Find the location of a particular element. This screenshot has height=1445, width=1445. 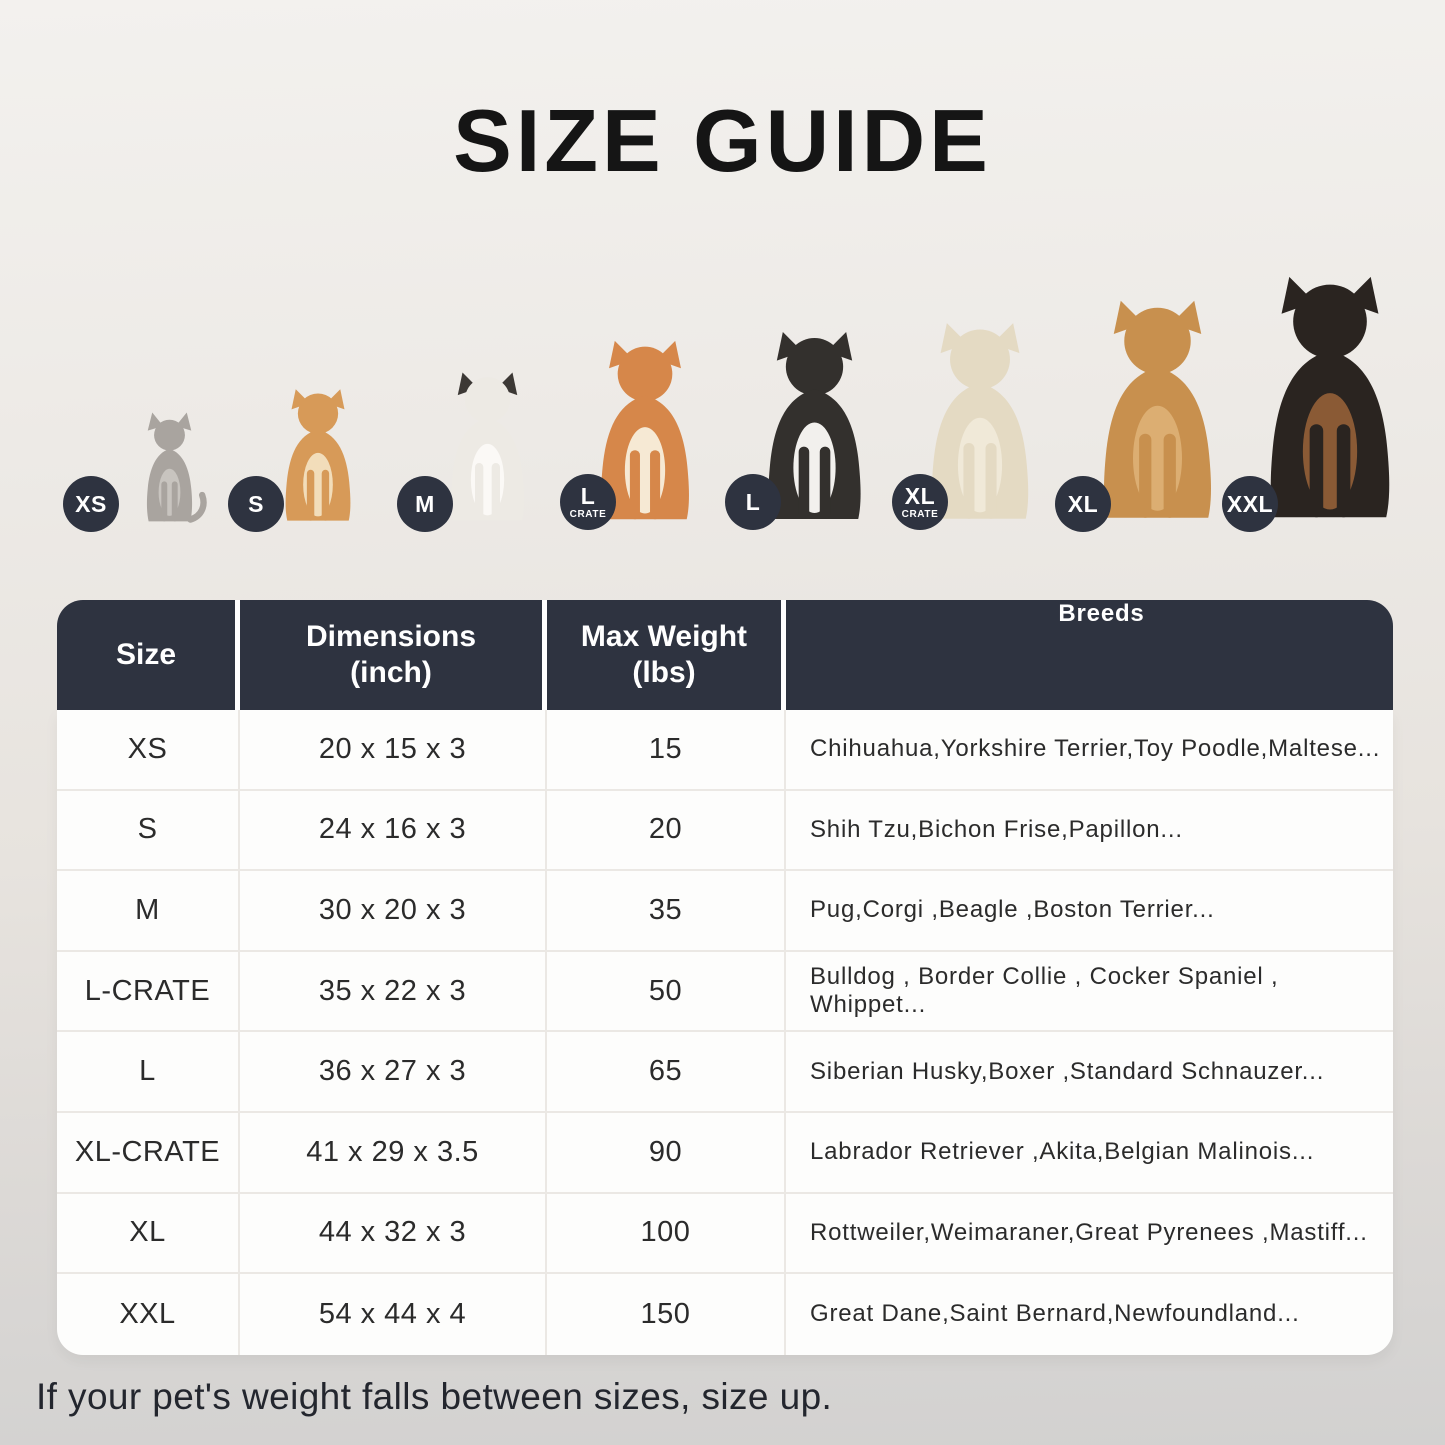

header-max-weight-label: Max Weight is located at coordinates (664, 636).